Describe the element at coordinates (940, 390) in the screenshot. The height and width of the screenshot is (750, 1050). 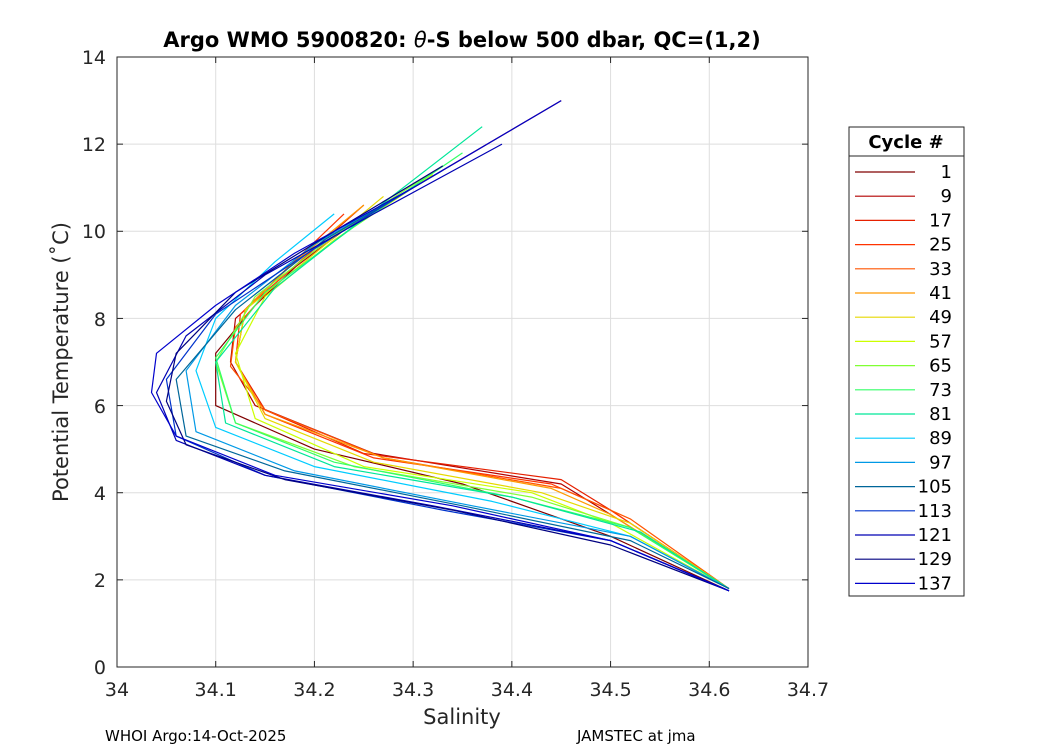
I see `legend-label-cycle-73: 73` at that location.